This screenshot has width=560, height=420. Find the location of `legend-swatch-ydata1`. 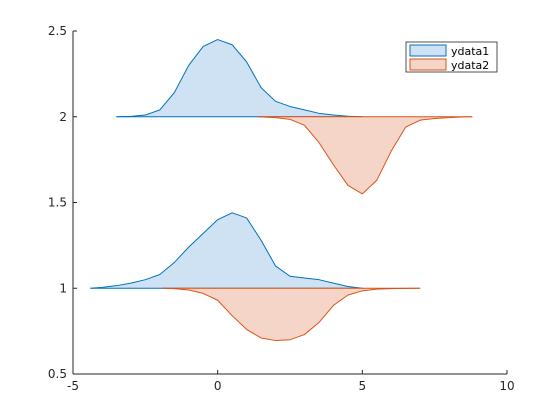

legend-swatch-ydata1 is located at coordinates (428, 50).